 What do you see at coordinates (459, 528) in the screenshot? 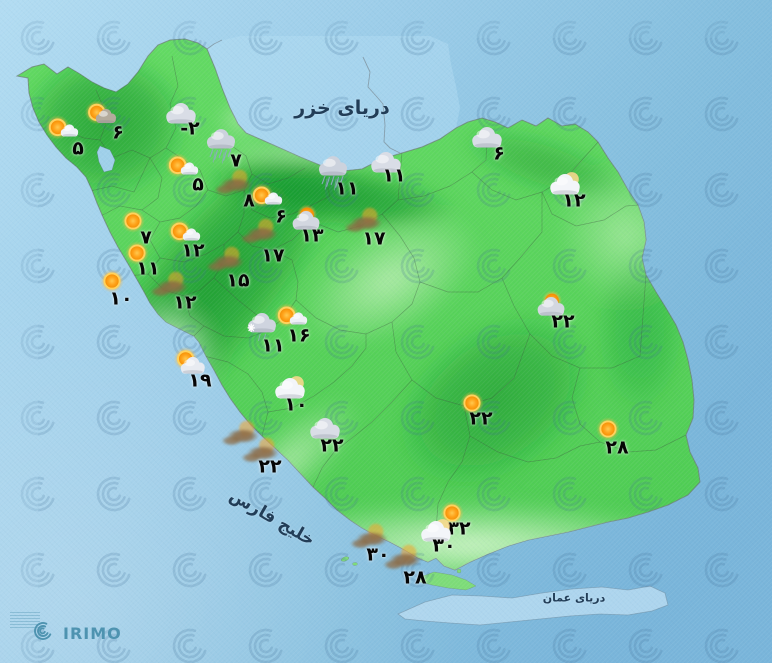
I see `temperature-label: ۳۲` at bounding box center [459, 528].